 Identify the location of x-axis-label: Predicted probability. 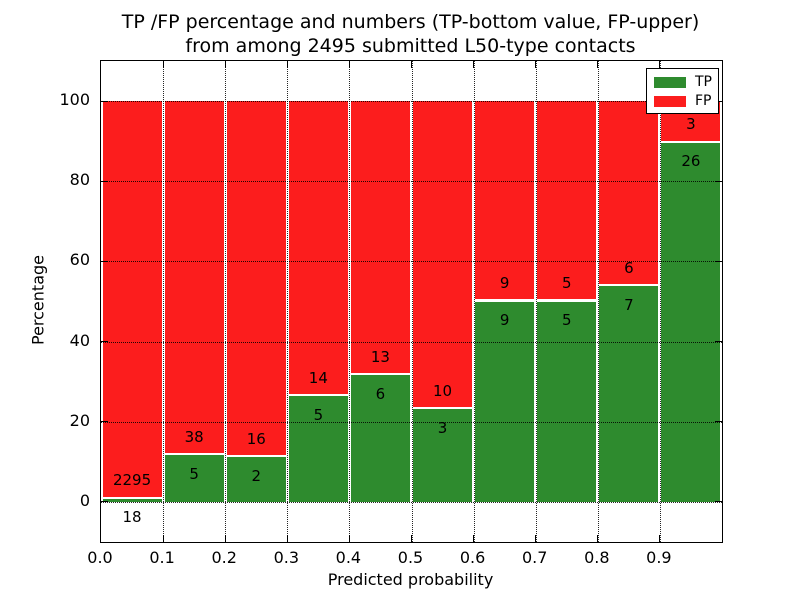
(410, 579).